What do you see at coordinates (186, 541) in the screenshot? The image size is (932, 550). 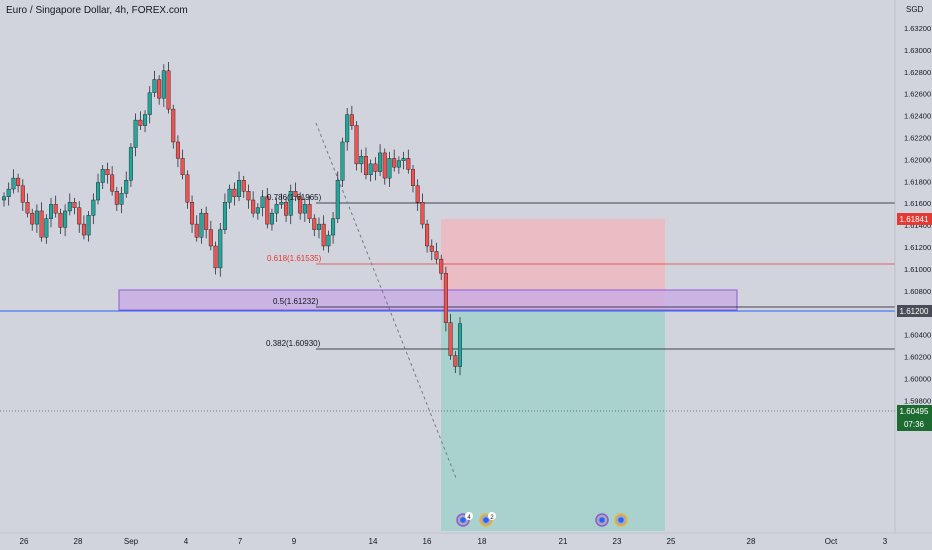 I see `time-label: 4` at bounding box center [186, 541].